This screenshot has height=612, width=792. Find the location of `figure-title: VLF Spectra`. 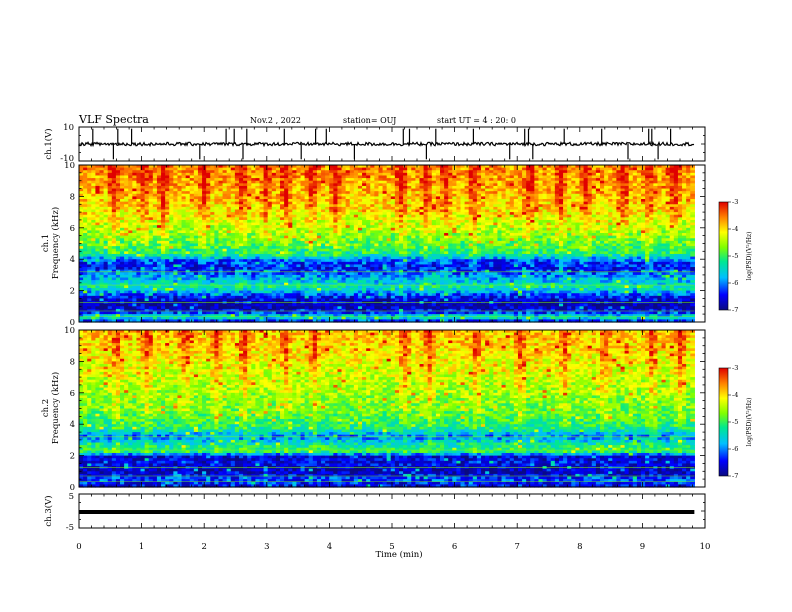

figure-title: VLF Spectra is located at coordinates (113, 119).